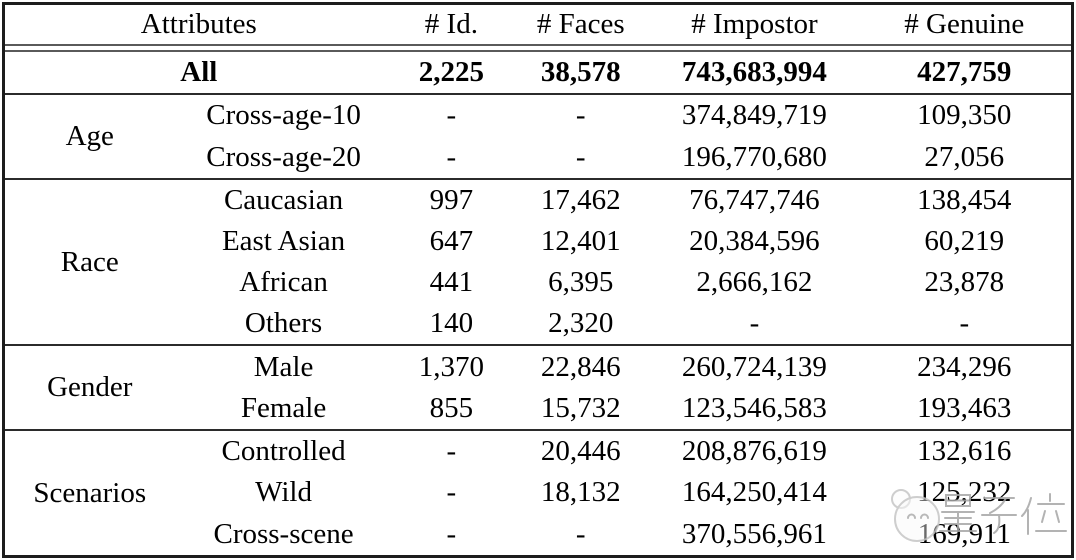 Image resolution: width=1076 pixels, height=560 pixels. Describe the element at coordinates (538, 73) in the screenshot. I see `row-all: All 2,225 38,578 743,683,994 427,759` at that location.